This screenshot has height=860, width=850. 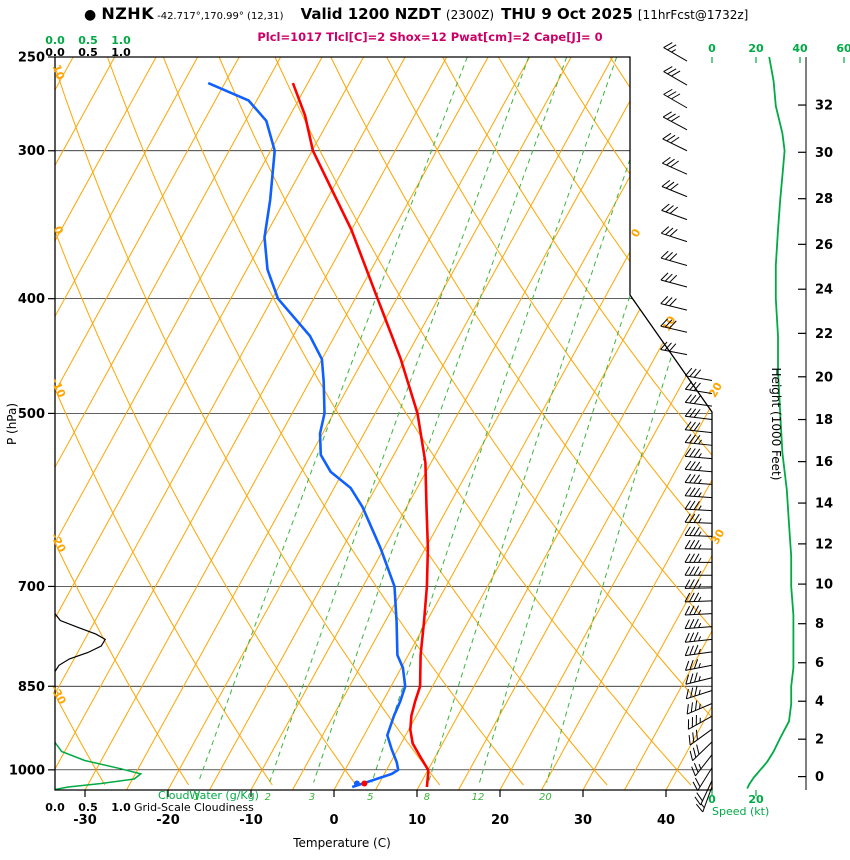 What do you see at coordinates (360, 435) in the screenshot?
I see `temperature-curve` at bounding box center [360, 435].